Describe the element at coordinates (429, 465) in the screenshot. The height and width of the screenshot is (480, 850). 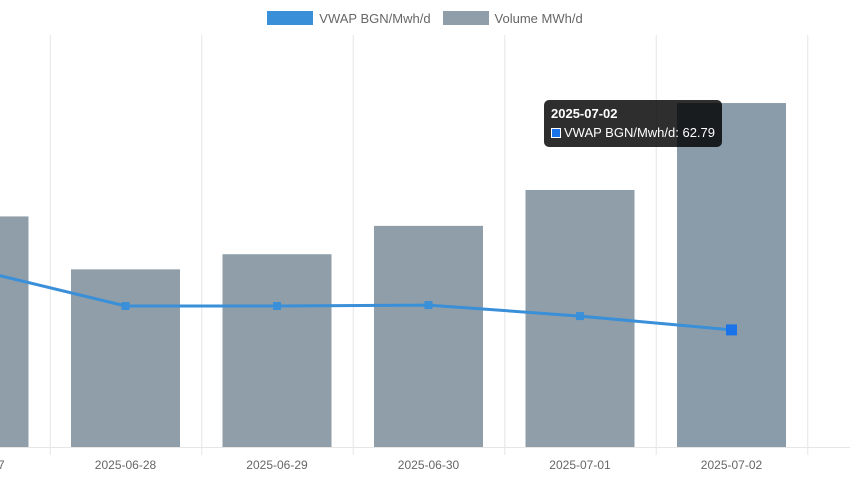
I see `x-tick-label: 2025-06-30` at that location.